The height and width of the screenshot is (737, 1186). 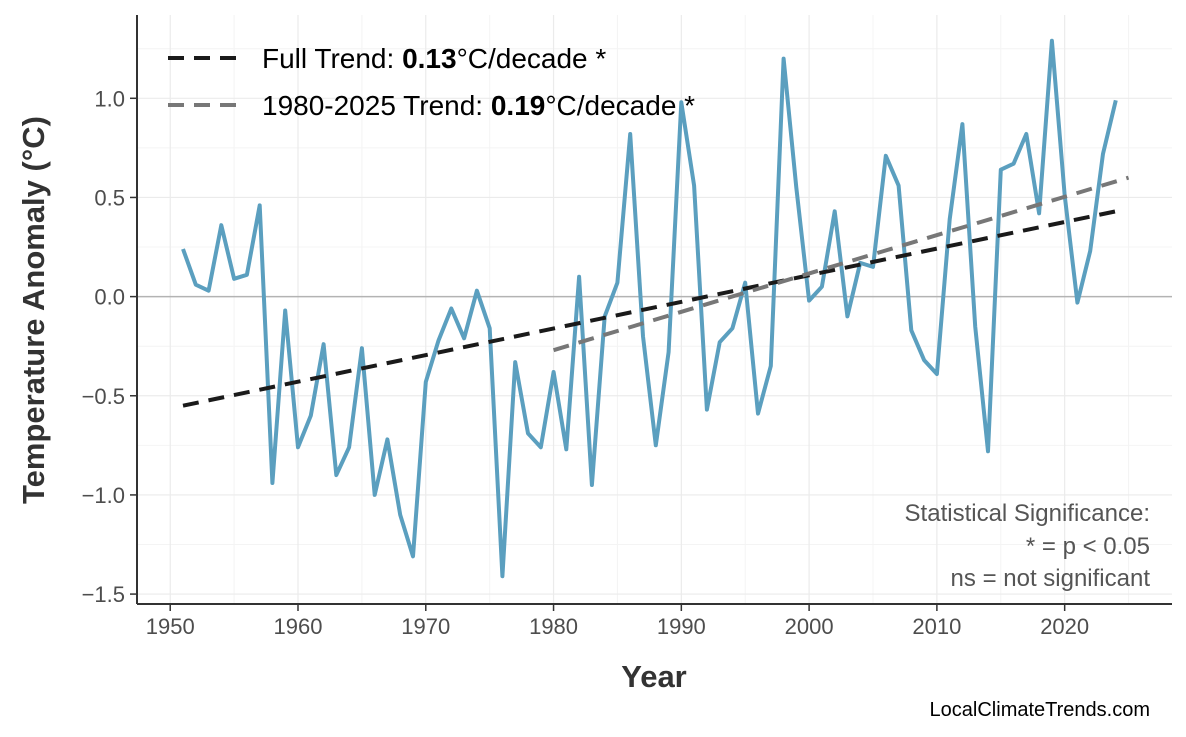 What do you see at coordinates (109, 297) in the screenshot?
I see `y-tick-label: 0.0` at bounding box center [109, 297].